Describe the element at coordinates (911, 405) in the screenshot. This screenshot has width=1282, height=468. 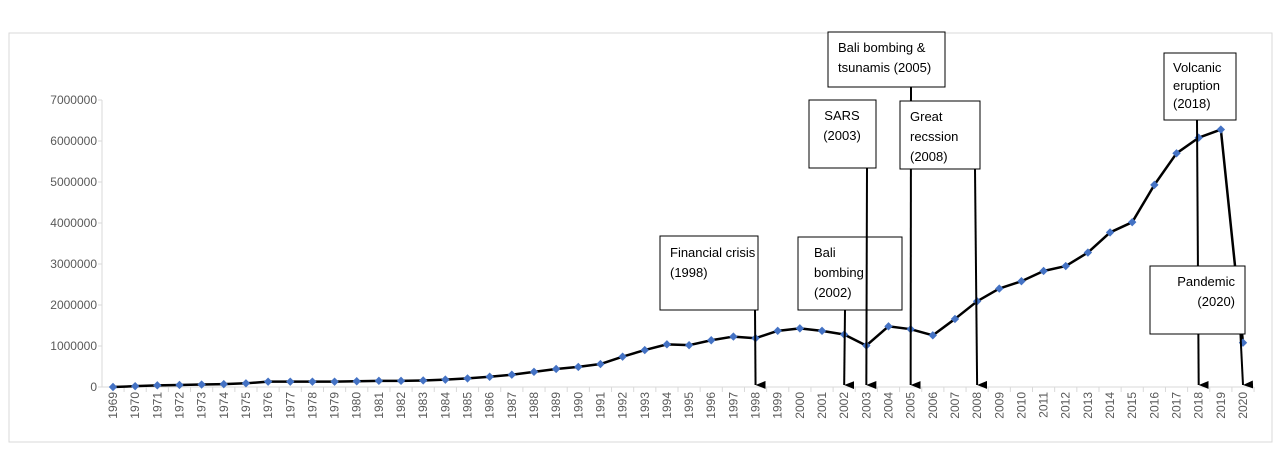
I see `x-tick-label: 2005` at that location.